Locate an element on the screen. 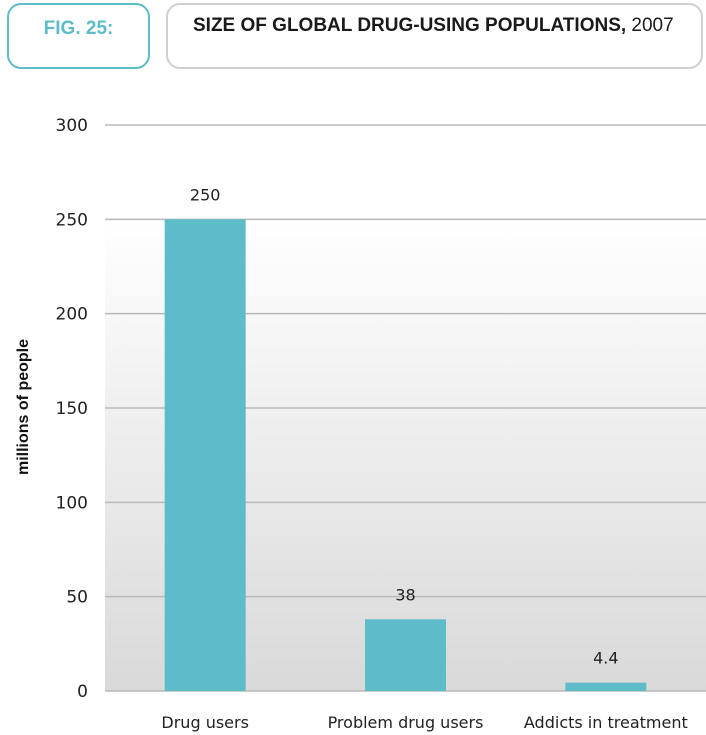  y-tick-label: 250 is located at coordinates (72, 220).